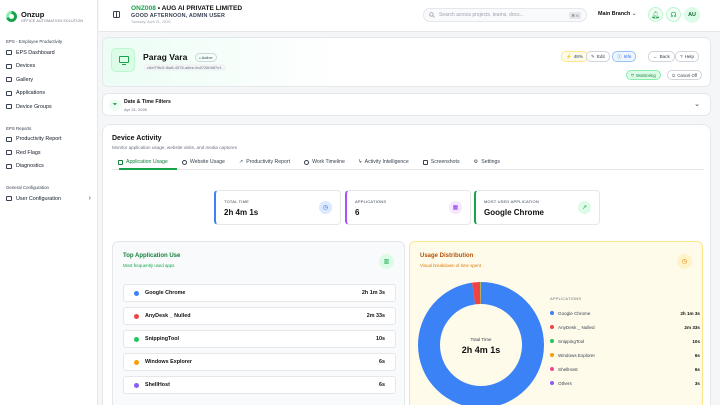  I want to click on branch-select: Main Branch ⌄, so click(617, 14).